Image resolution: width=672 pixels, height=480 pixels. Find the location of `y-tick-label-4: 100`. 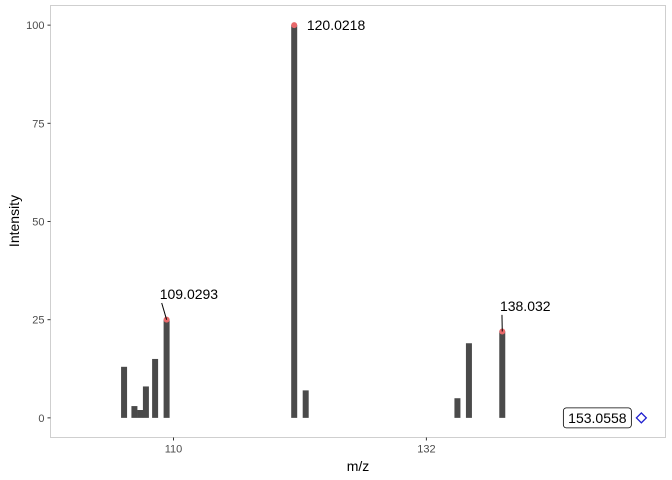

y-tick-label-4: 100 is located at coordinates (35, 26).